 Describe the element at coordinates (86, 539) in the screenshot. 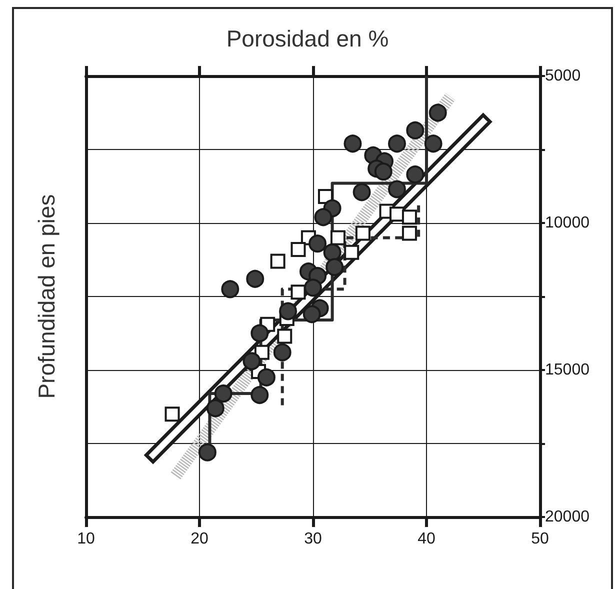

I see `x-tick-label: 10` at that location.